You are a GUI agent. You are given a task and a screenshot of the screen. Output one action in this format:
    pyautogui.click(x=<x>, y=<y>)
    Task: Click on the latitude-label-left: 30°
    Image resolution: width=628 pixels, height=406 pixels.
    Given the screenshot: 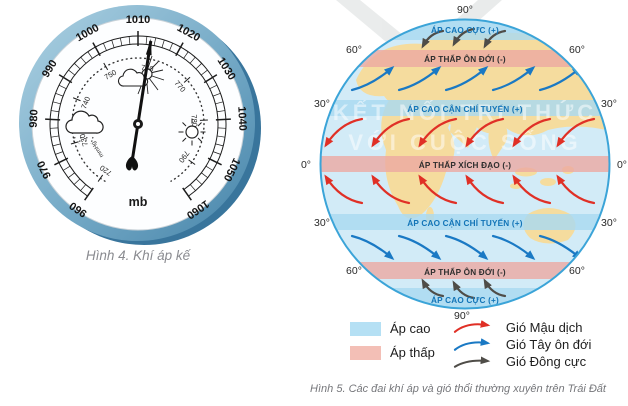 What is the action you would take?
    pyautogui.click(x=322, y=223)
    